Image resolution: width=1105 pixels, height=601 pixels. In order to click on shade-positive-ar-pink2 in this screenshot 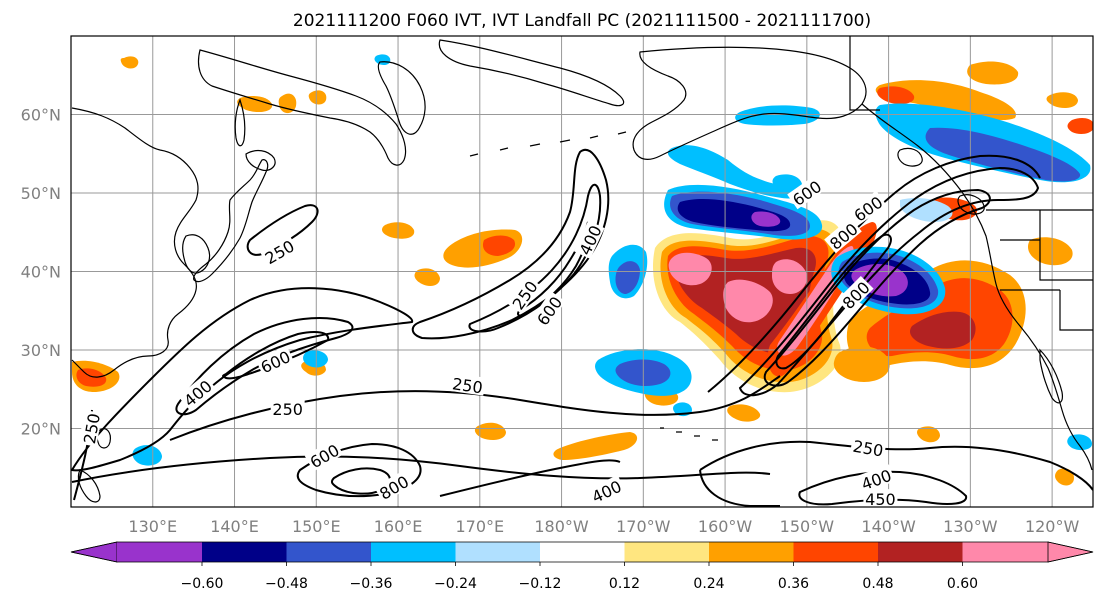, I will do `click(748, 301)`.